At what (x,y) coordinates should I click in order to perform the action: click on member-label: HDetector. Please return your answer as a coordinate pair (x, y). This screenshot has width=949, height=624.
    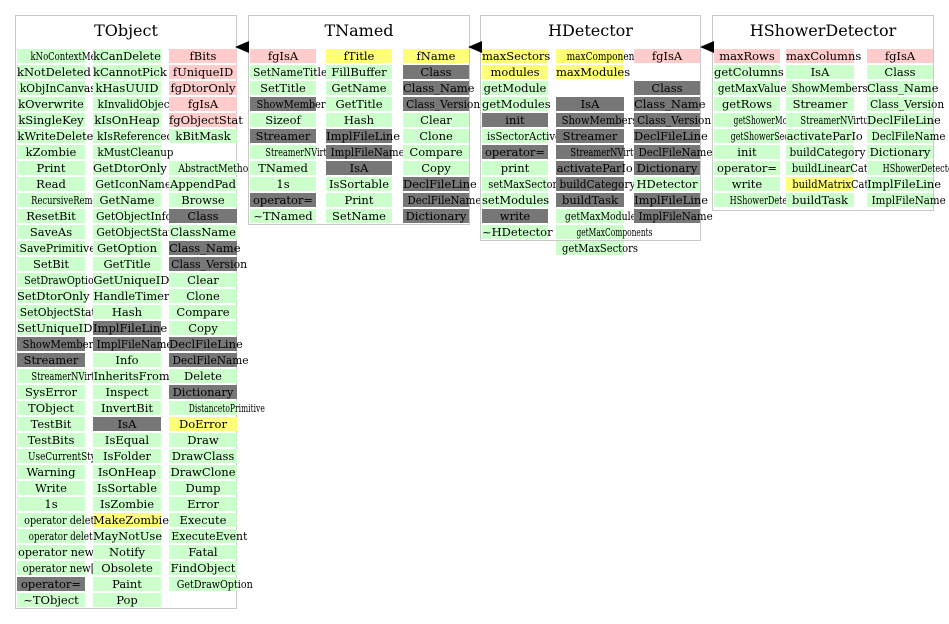
    Looking at the image, I should click on (667, 184).